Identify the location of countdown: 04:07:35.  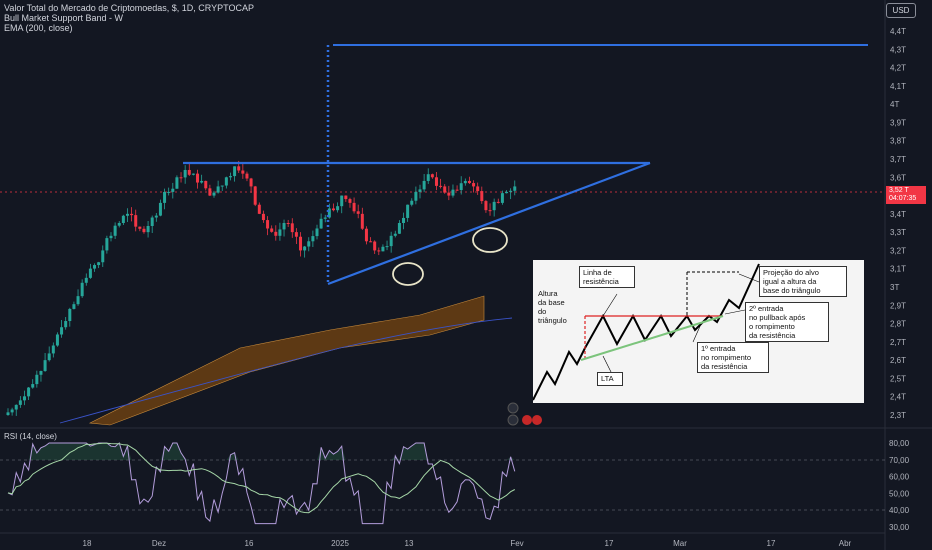
(903, 198).